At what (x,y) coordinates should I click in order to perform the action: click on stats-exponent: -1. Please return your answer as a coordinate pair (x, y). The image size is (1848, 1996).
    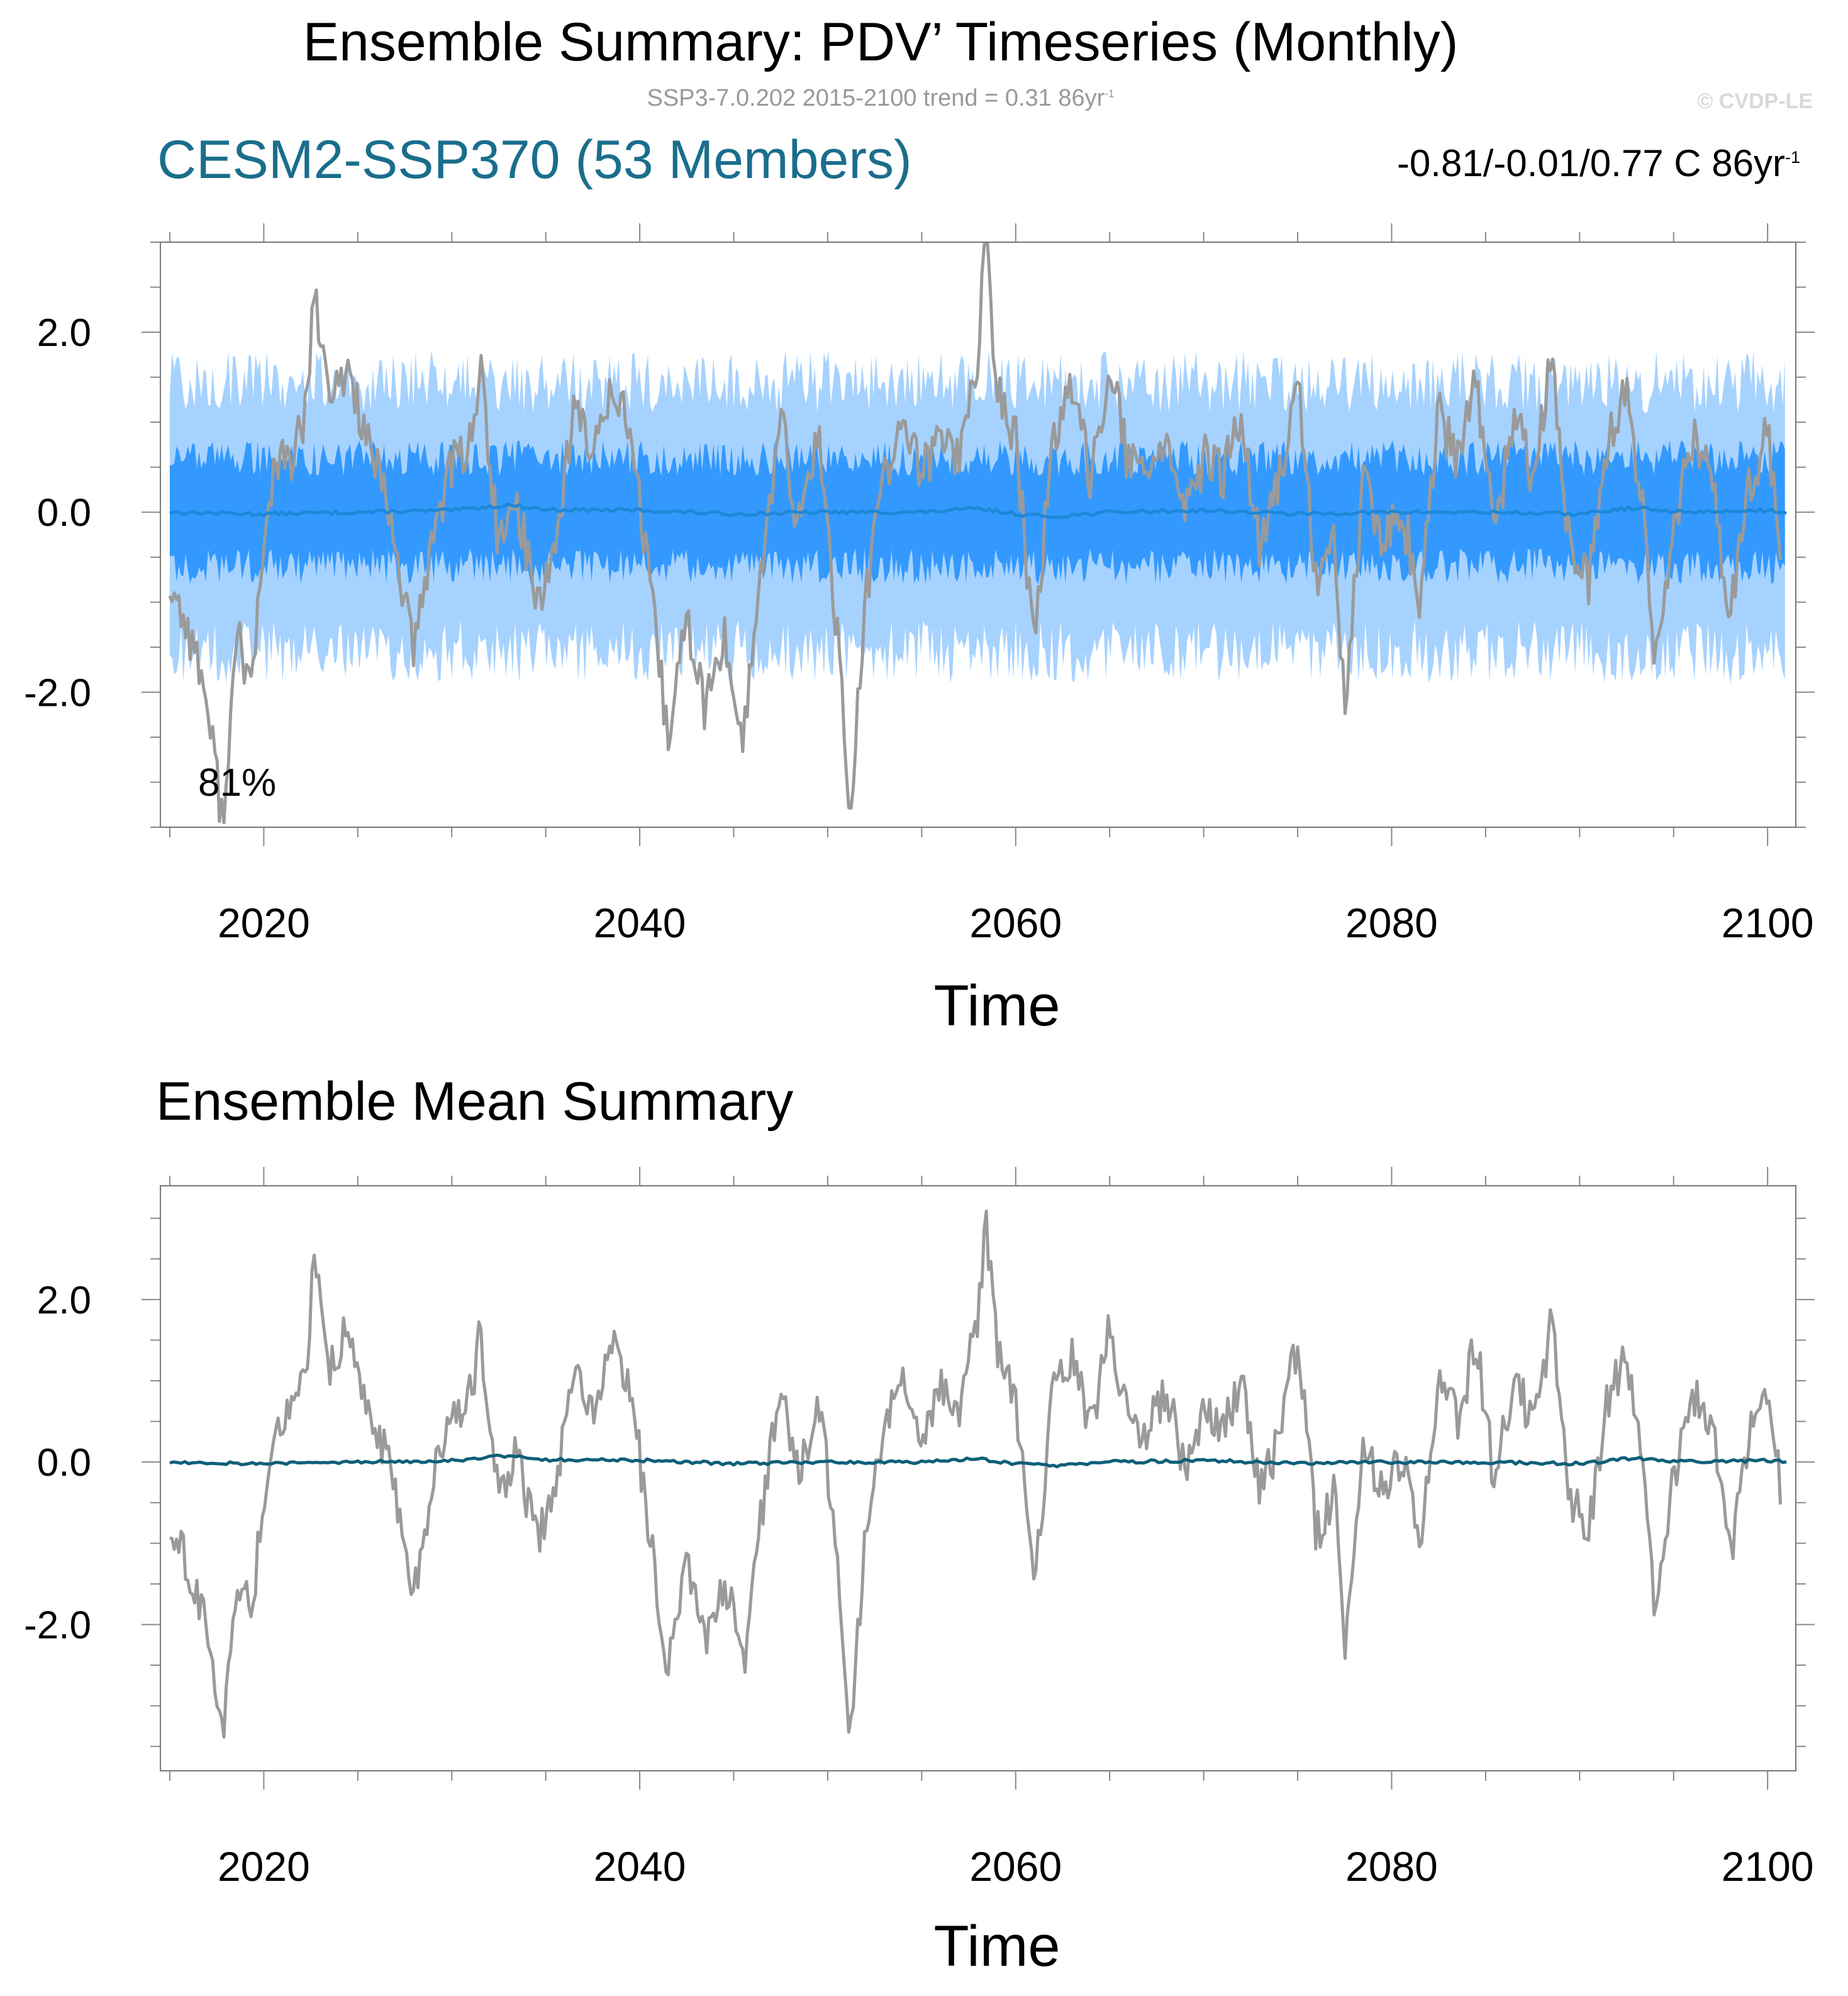
    Looking at the image, I should click on (1792, 157).